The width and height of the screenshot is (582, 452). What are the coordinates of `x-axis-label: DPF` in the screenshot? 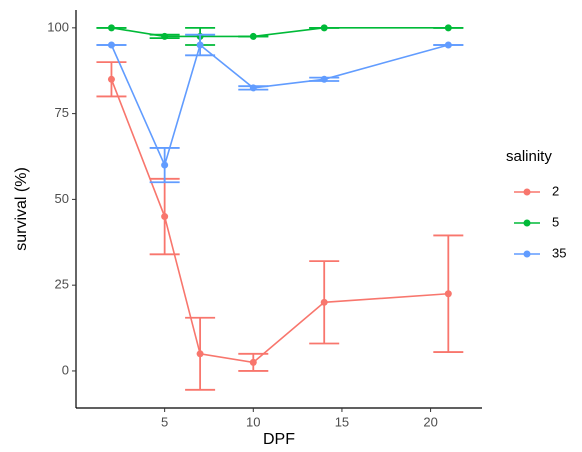 It's located at (279, 439).